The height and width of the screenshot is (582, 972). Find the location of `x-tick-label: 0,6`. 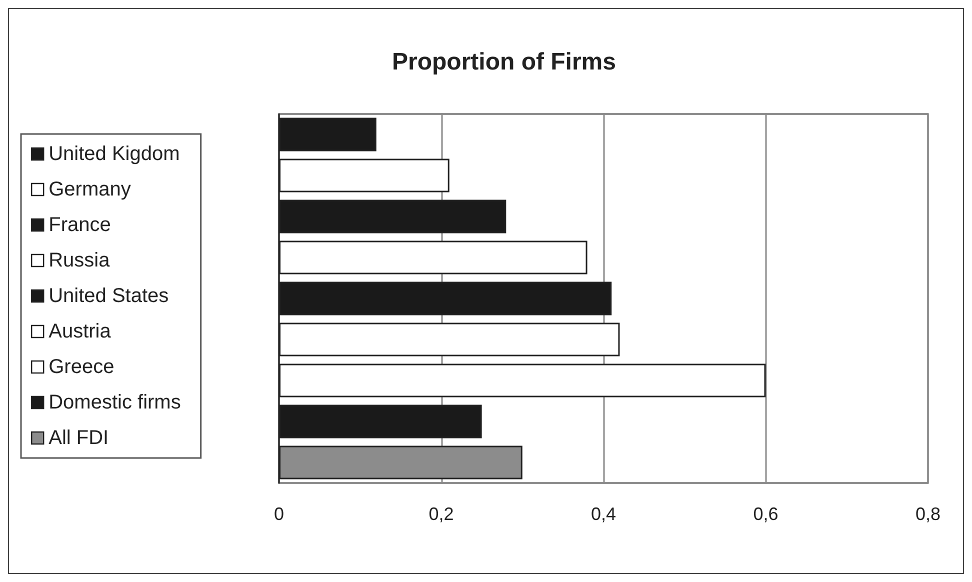

x-tick-label: 0,6 is located at coordinates (765, 514).